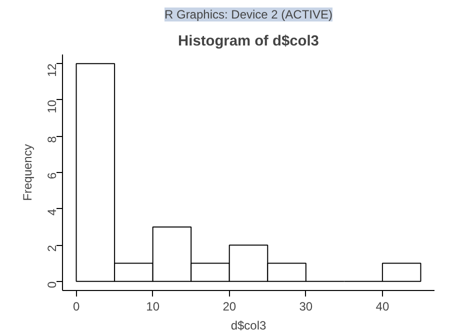  I want to click on y-tick-label: 4, so click(52, 212).